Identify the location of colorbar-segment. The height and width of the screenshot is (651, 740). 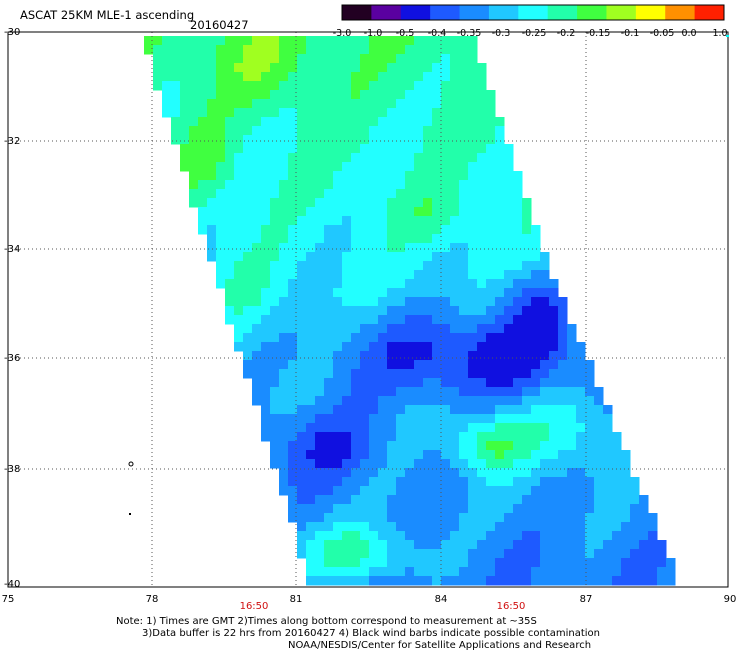
(503, 12).